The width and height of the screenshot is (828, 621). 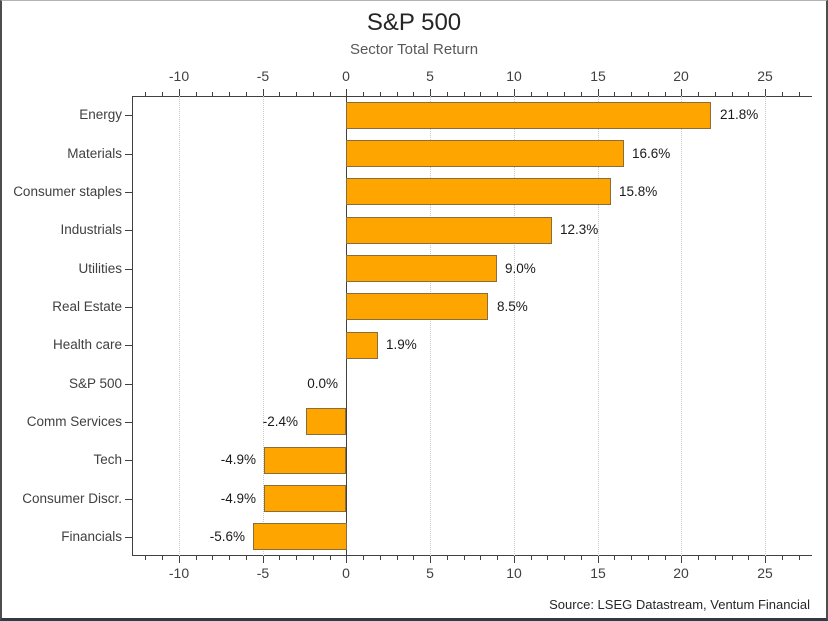 I want to click on top-axis-tick-label: 15, so click(x=598, y=76).